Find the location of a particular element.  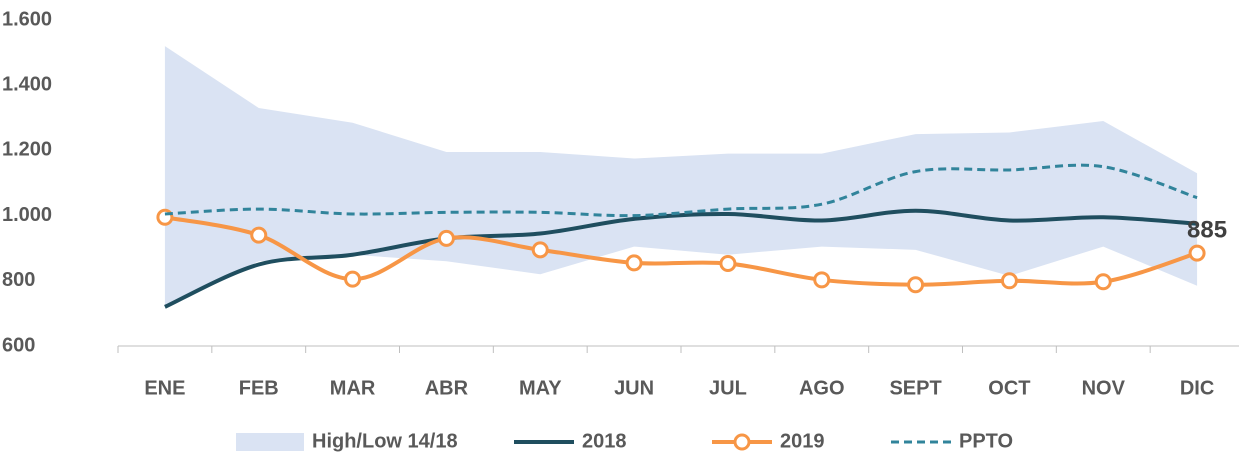

data-label: 885 is located at coordinates (1207, 229).